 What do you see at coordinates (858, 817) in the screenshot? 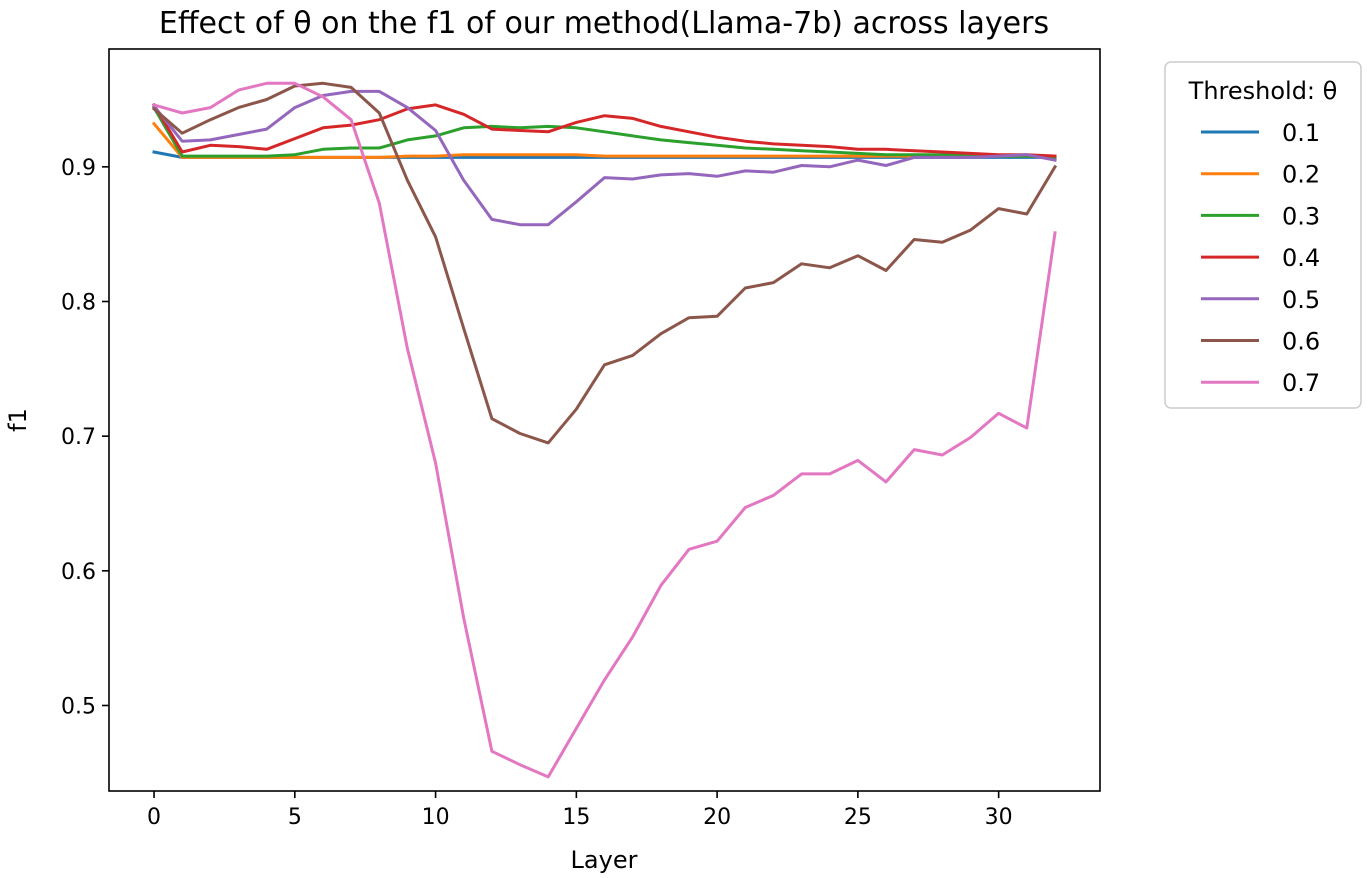
I see `x-tick-label: 25` at bounding box center [858, 817].